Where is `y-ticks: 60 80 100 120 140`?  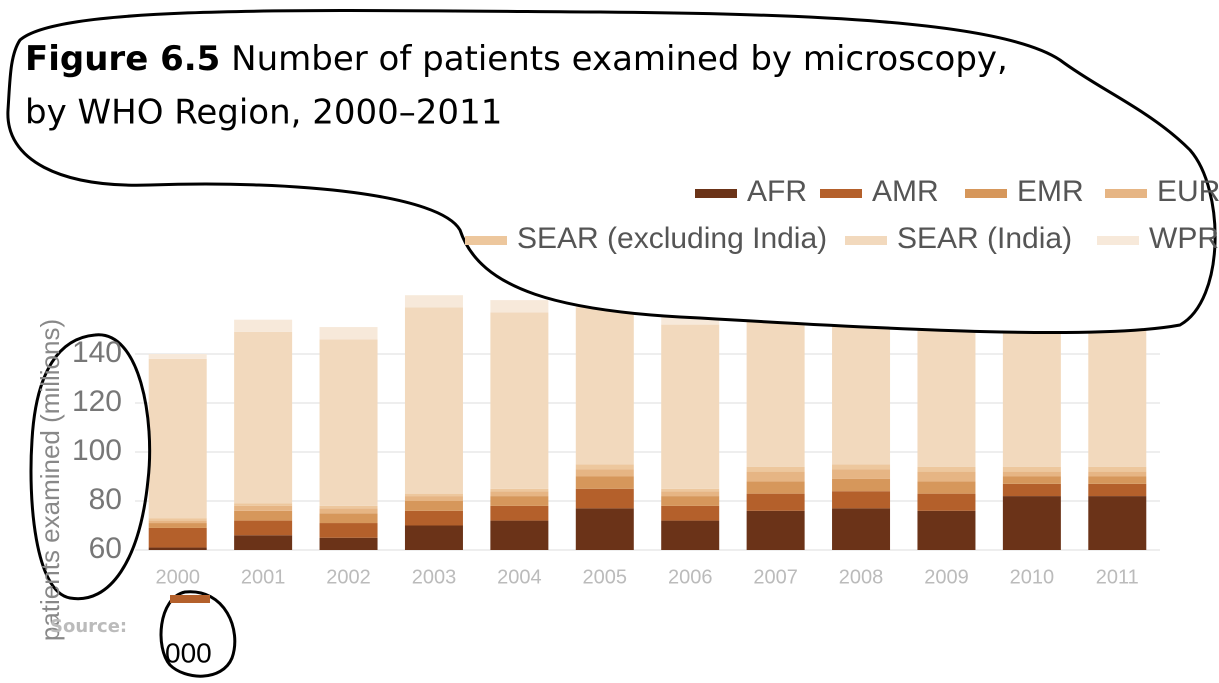
y-ticks: 60 80 100 120 140 is located at coordinates (97, 450).